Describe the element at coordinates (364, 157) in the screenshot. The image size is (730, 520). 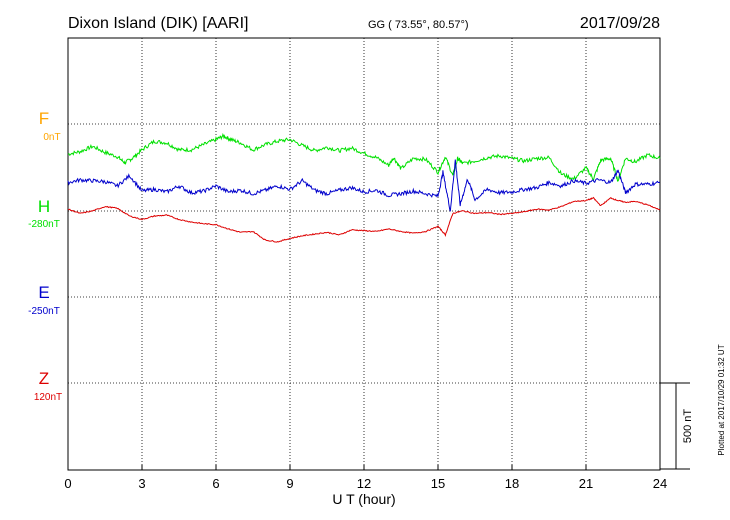
I see `series-line-h` at that location.